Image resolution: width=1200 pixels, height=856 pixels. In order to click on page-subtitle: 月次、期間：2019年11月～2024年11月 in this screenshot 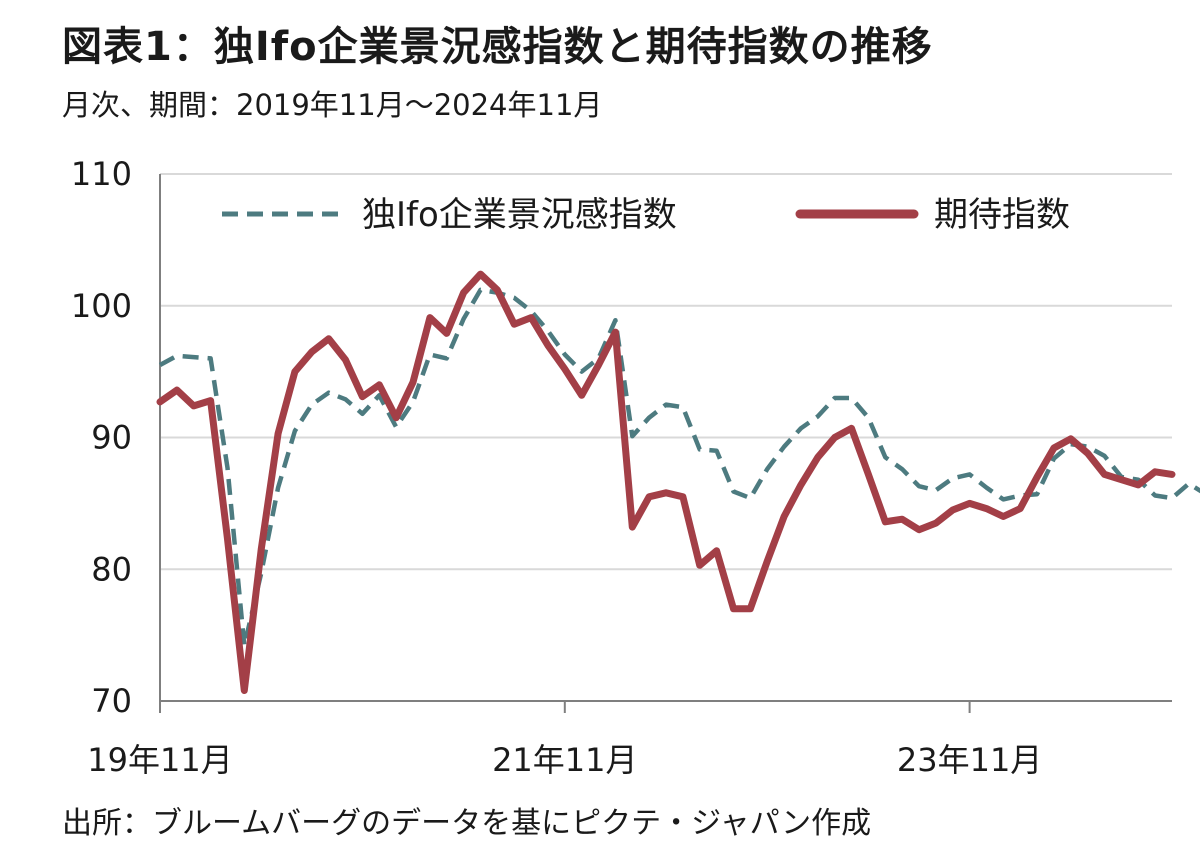, I will do `click(332, 105)`.